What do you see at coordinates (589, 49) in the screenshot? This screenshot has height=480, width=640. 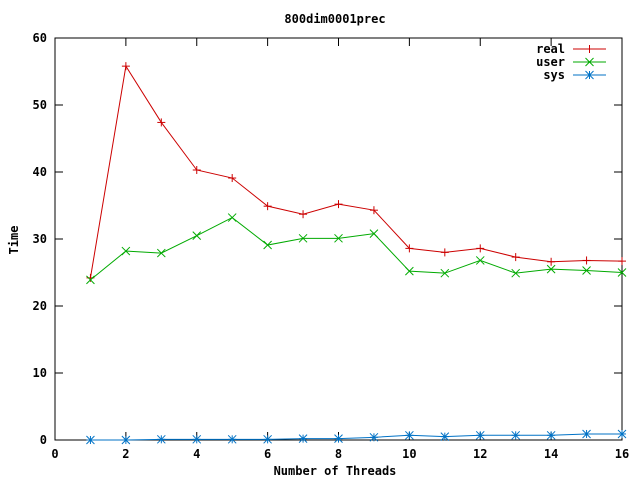 I see `legend-marker-real` at bounding box center [589, 49].